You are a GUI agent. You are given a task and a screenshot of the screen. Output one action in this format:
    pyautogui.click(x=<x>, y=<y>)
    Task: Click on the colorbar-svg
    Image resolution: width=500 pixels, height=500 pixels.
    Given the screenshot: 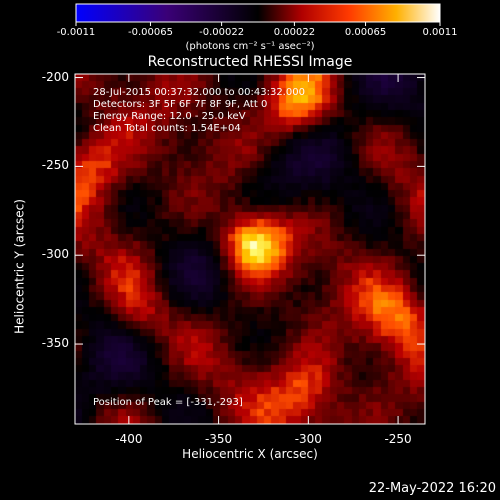 What is the action you would take?
    pyautogui.click(x=258, y=14)
    